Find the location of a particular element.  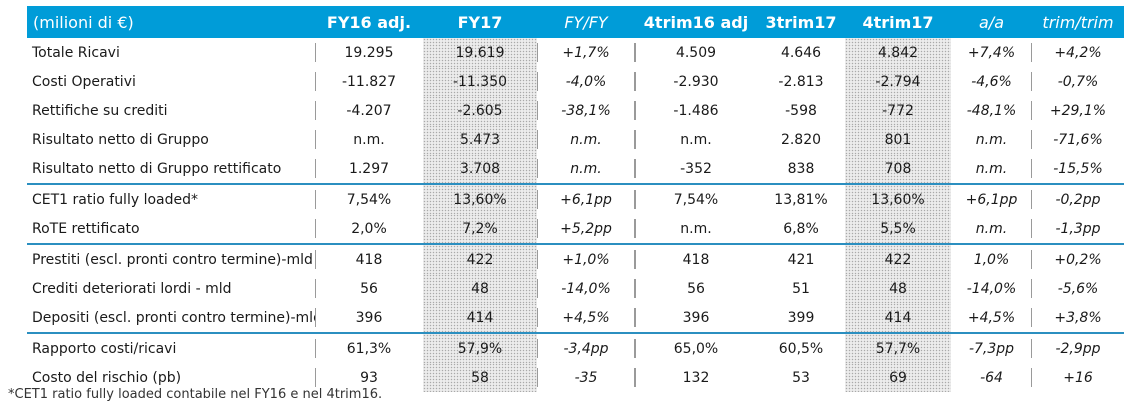

cell-fy-fy: +5,2pp is located at coordinates (586, 229).